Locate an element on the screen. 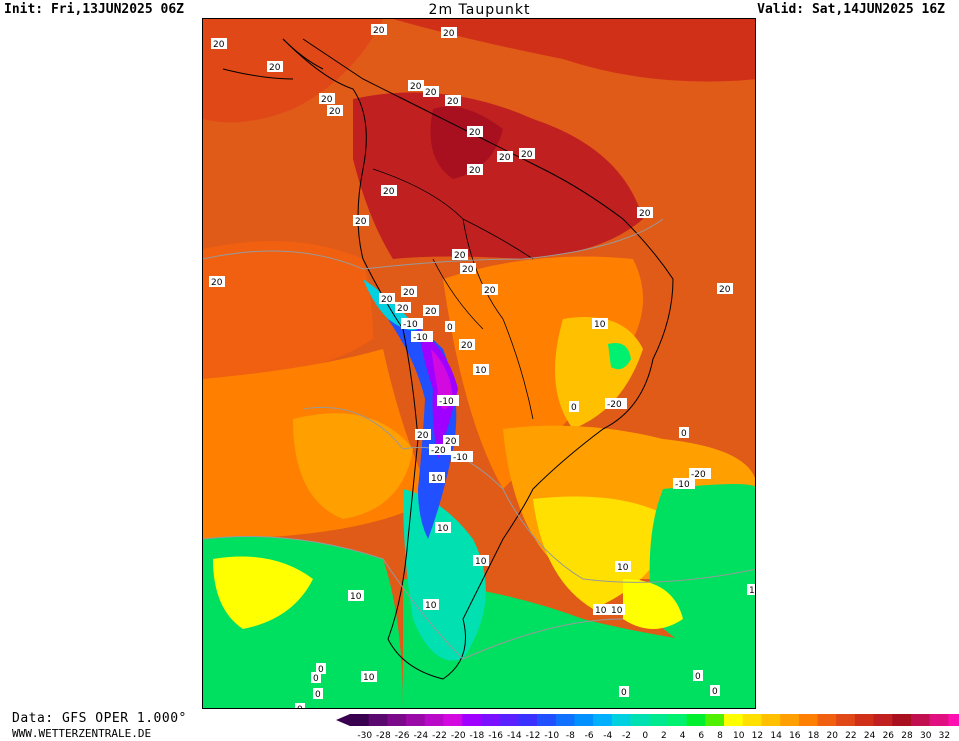  color-scale-tick: -28 is located at coordinates (383, 736).